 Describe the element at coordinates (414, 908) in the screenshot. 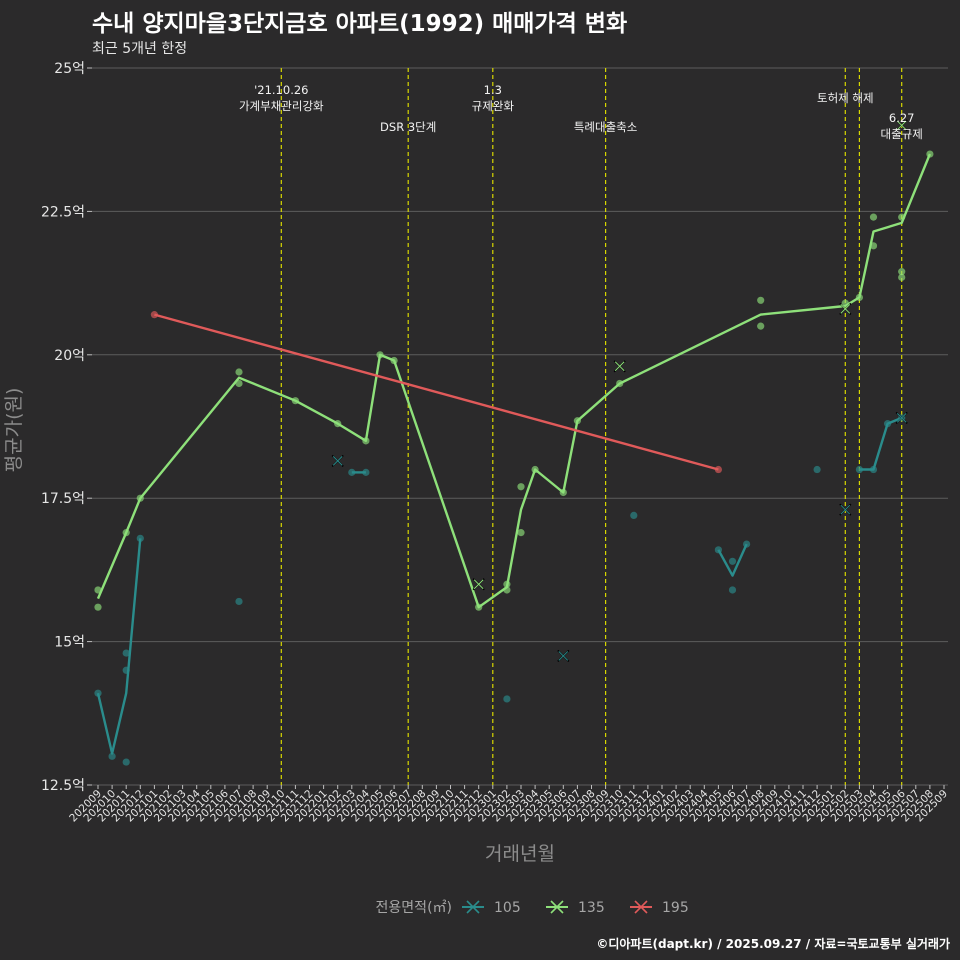

I see `legend-title: 전용면적(㎡)` at that location.